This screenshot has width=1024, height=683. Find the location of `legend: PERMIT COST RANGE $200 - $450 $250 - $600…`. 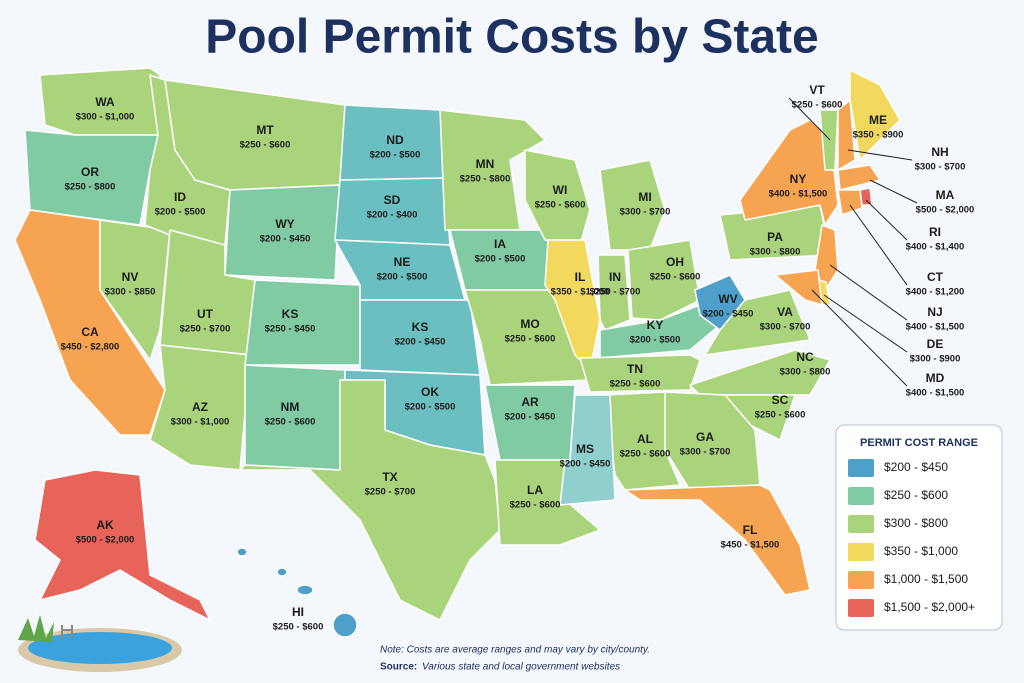

legend: PERMIT COST RANGE $200 - $450 $250 - $600… is located at coordinates (919, 527).